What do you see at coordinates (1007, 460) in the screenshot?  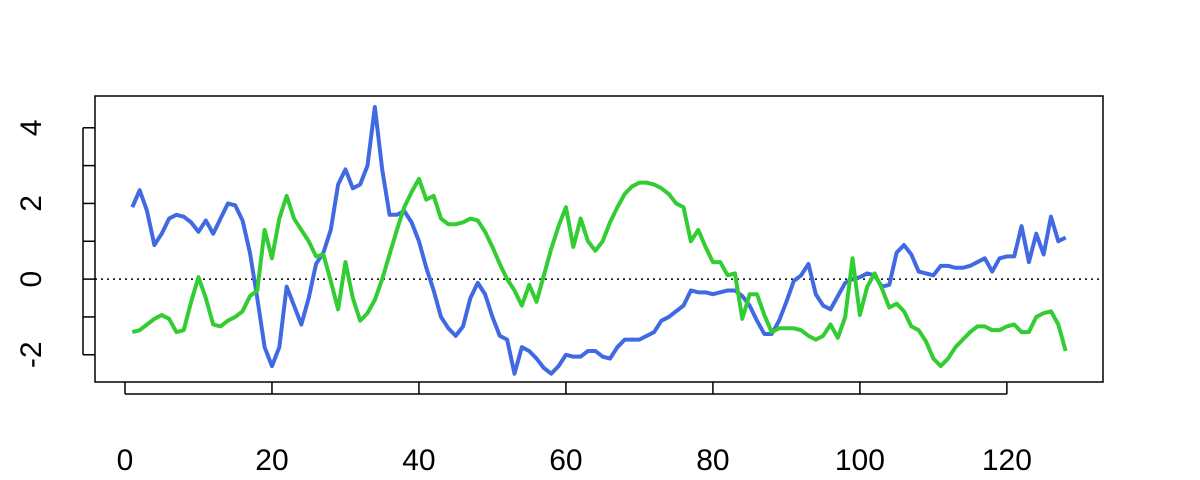 I see `x-tick-label: 120` at bounding box center [1007, 460].